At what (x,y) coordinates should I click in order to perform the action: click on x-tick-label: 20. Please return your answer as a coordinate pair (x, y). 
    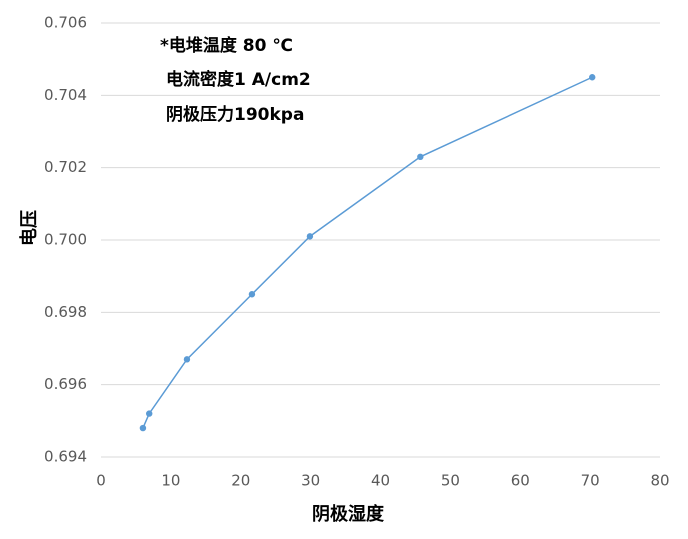
    Looking at the image, I should click on (240, 481).